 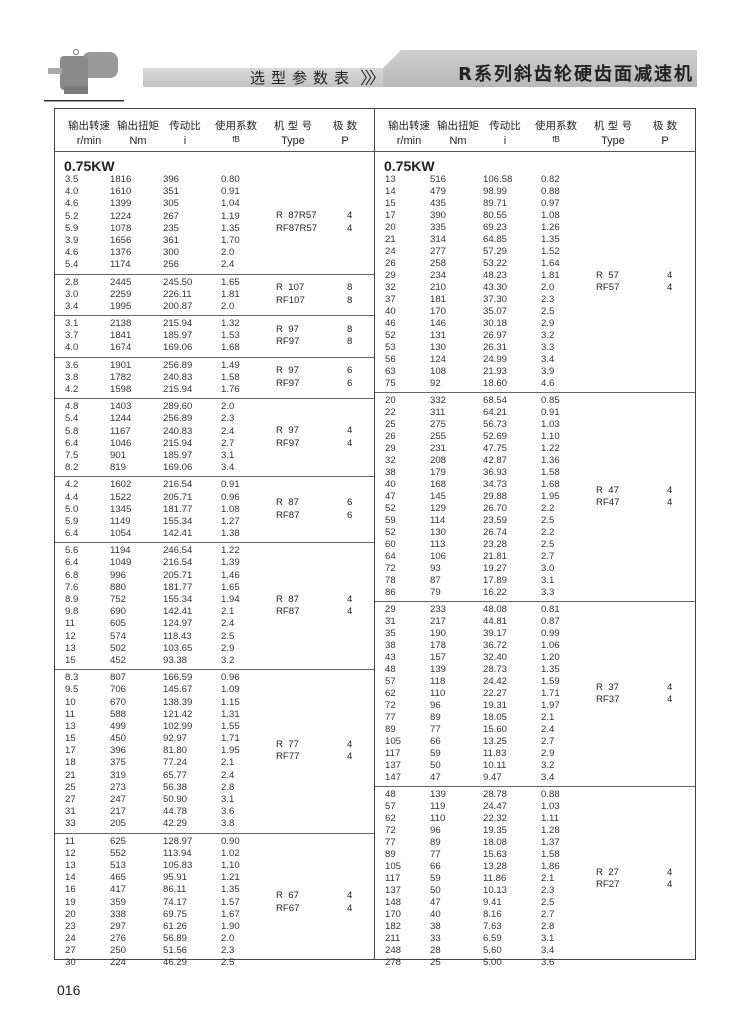 I want to click on column-header-ratio: 传动比, so click(x=185, y=126).